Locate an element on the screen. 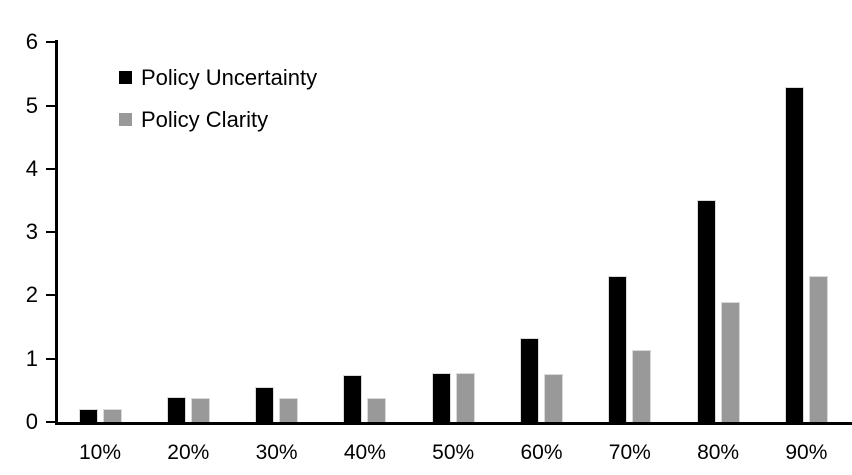 The width and height of the screenshot is (852, 475). legend: Policy Uncertainty Policy Clarity is located at coordinates (218, 105).